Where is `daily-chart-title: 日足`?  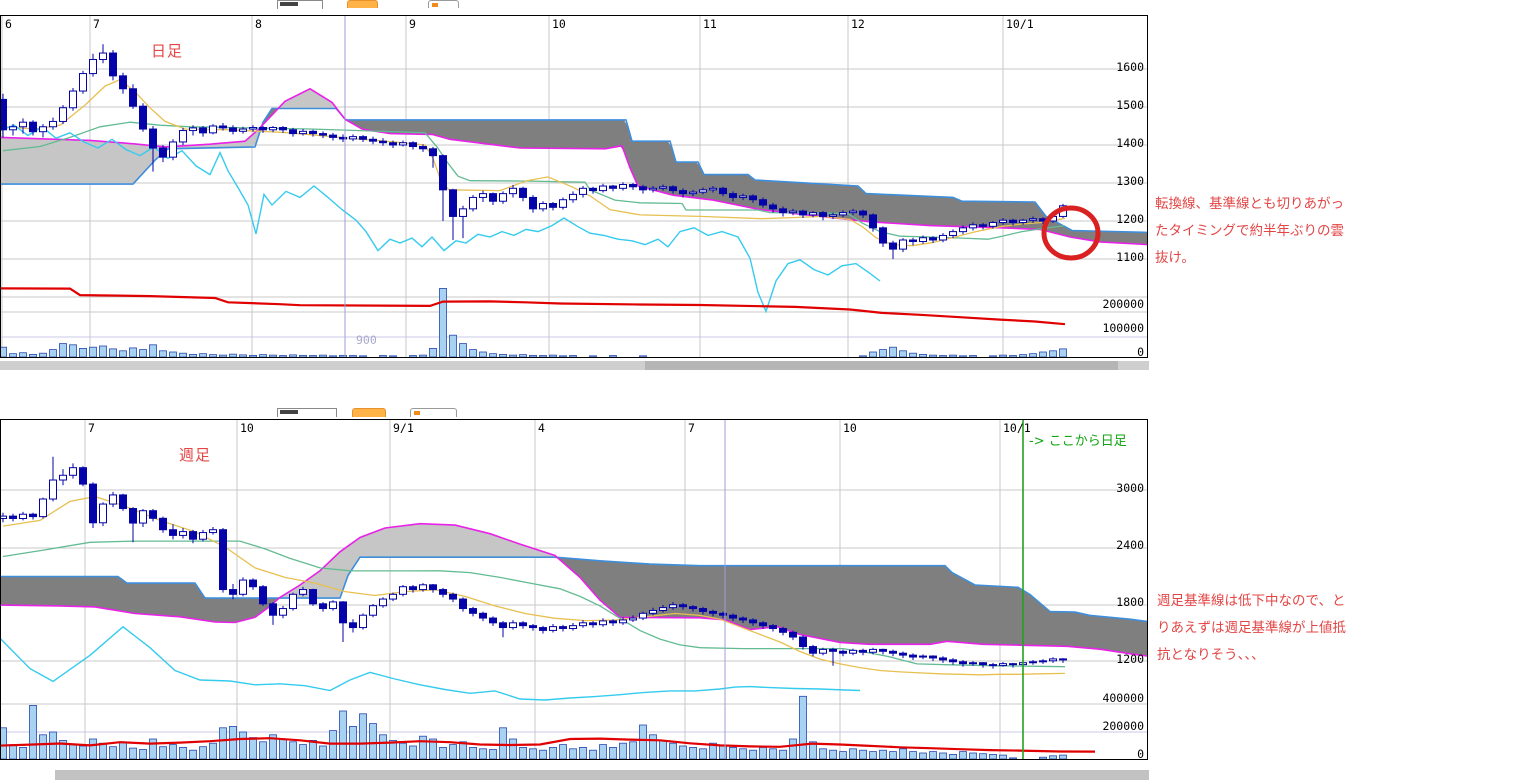 daily-chart-title: 日足 is located at coordinates (167, 51).